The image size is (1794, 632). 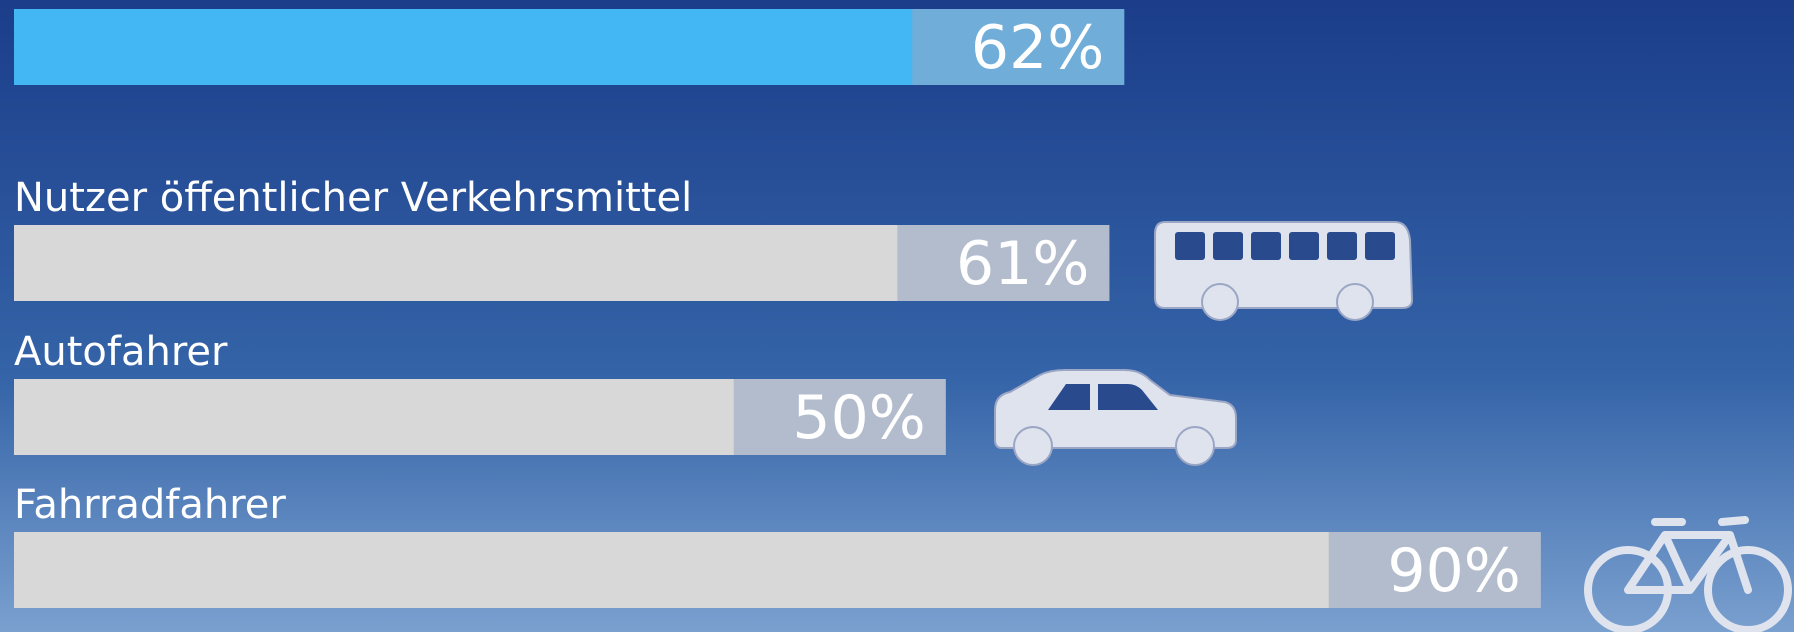 I want to click on value-label: 90%, so click(x=1453, y=571).